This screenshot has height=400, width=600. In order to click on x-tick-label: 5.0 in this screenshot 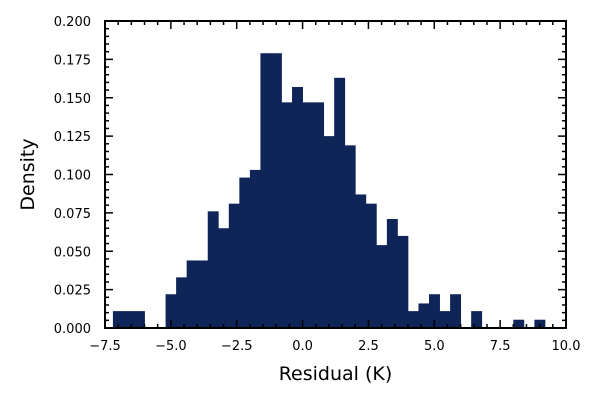, I will do `click(434, 346)`.